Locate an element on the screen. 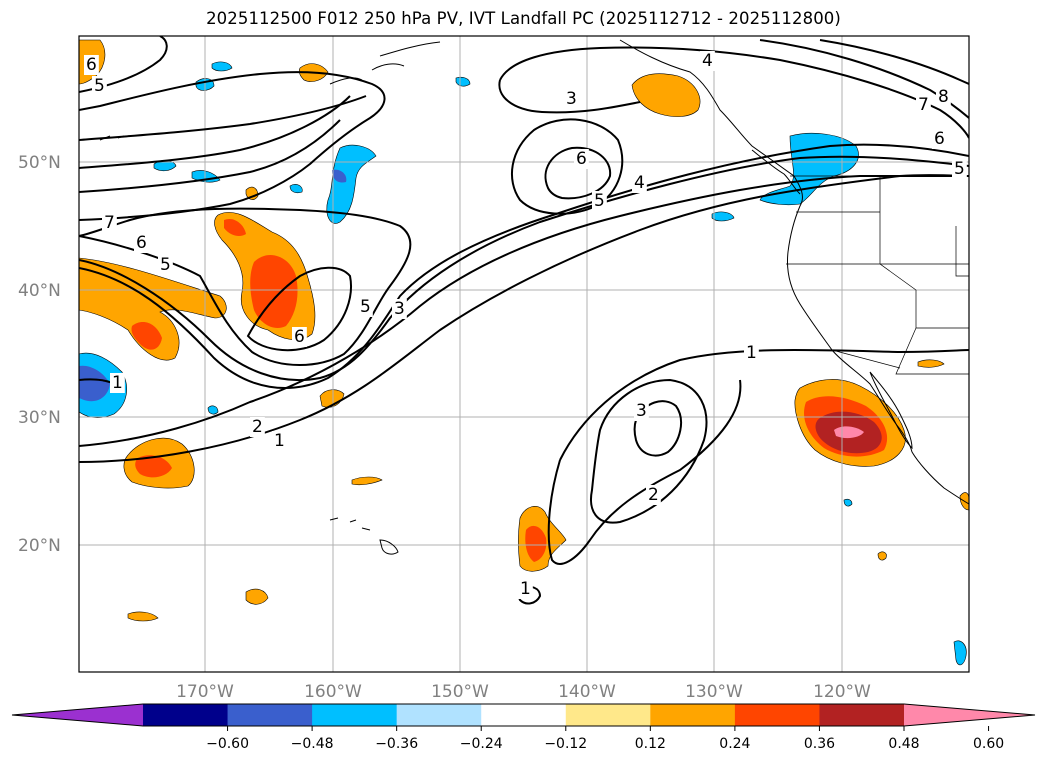 Image resolution: width=1047 pixels, height=765 pixels. longitude-labels: 170°W 160°W 150°W 140°W 130°W 120°W is located at coordinates (523, 692).